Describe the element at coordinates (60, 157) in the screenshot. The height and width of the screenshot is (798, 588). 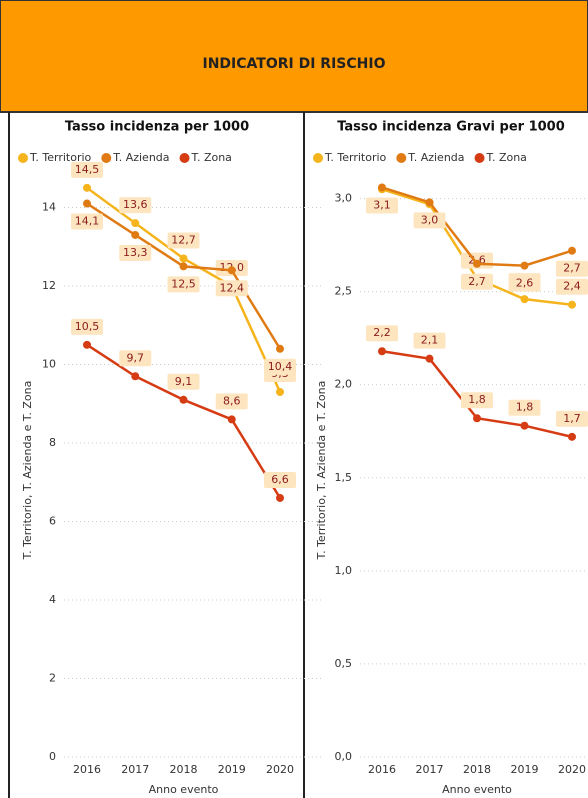
I see `legend-label: T. Territorio` at that location.